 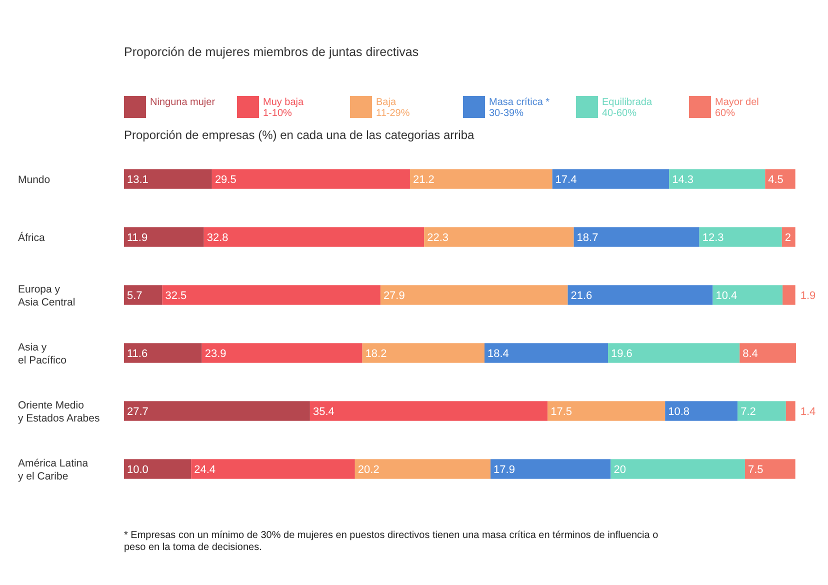 I want to click on data-label: 2, so click(x=788, y=238).